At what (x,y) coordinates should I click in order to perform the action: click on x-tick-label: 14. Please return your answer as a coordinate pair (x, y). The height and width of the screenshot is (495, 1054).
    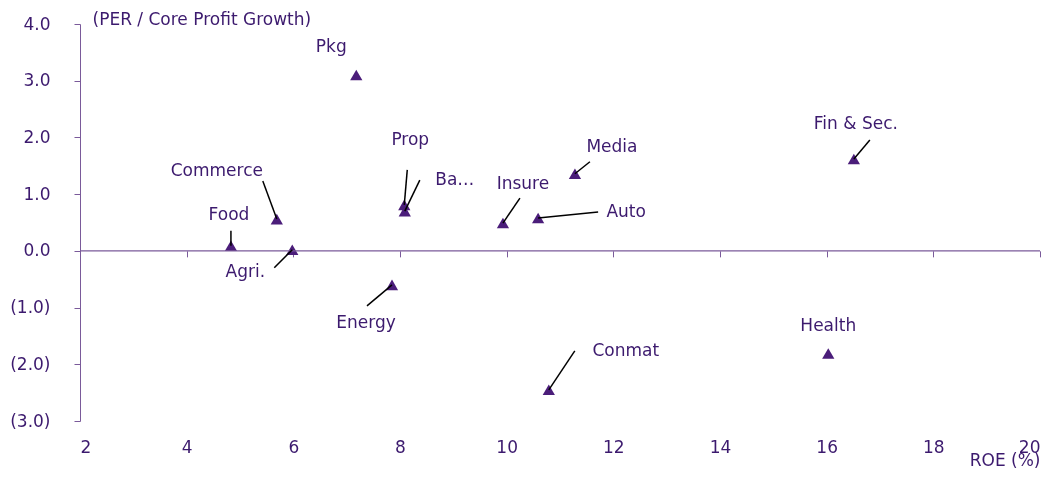
    Looking at the image, I should click on (720, 446).